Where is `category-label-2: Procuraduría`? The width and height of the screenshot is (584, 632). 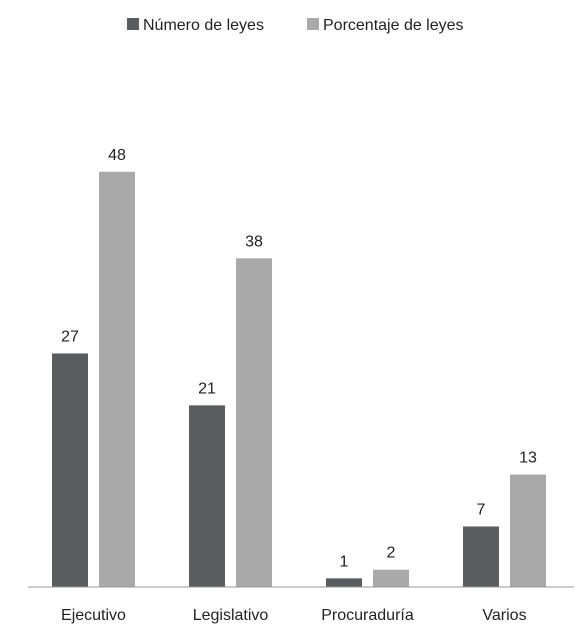
category-label-2: Procuraduría is located at coordinates (367, 615).